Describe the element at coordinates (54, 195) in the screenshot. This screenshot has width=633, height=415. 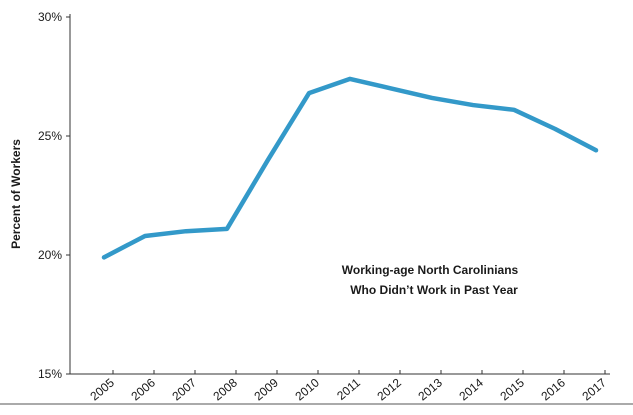
I see `y-ticks: 15% 20% 25% 30%` at that location.